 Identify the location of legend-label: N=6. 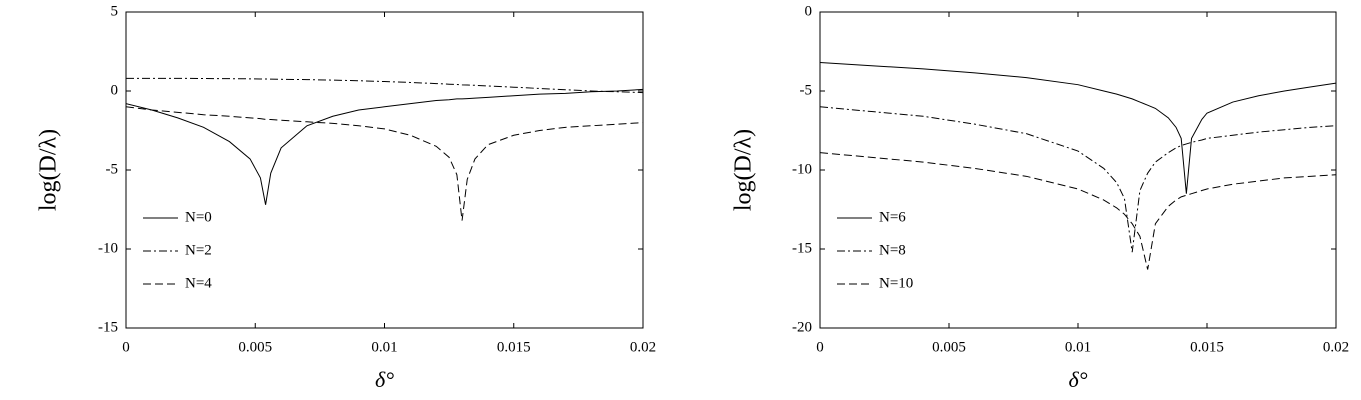
(892, 217).